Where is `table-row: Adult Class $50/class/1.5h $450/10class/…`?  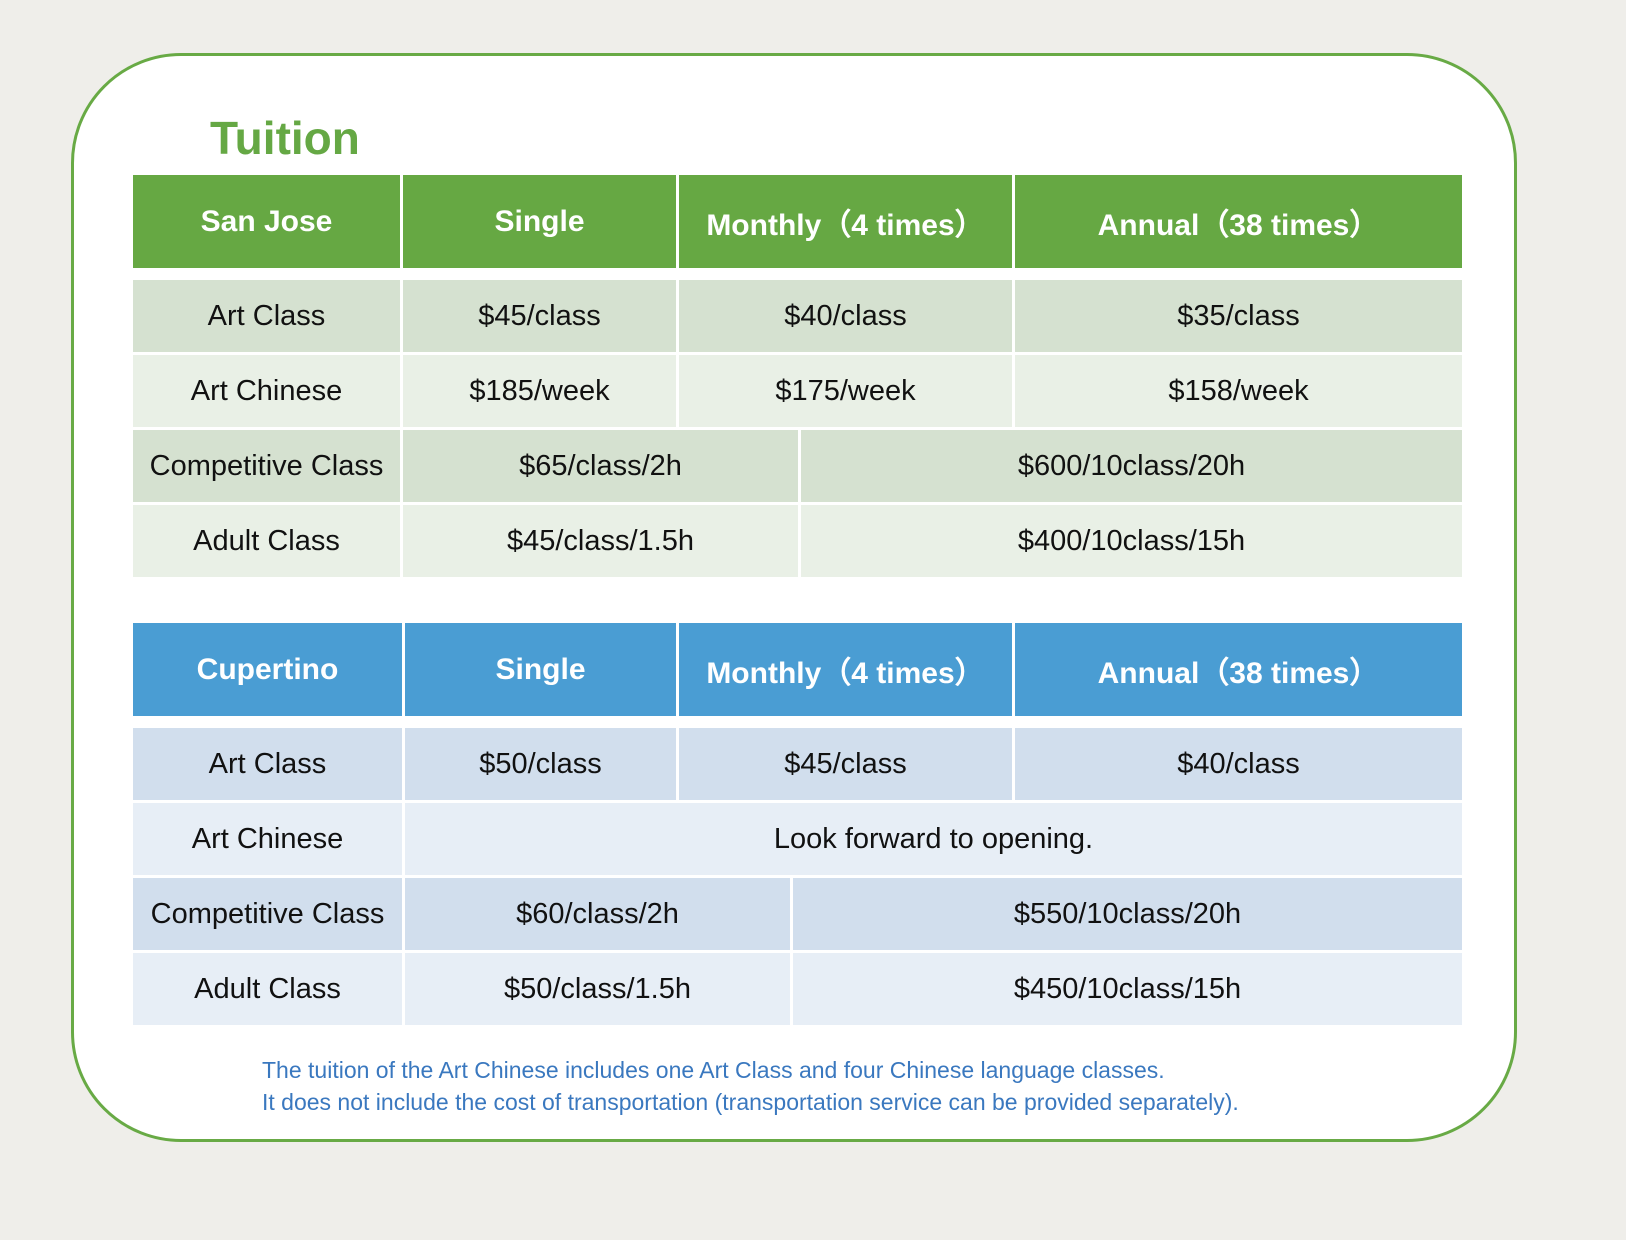
table-row: Adult Class $50/class/1.5h $450/10class/… is located at coordinates (797, 989).